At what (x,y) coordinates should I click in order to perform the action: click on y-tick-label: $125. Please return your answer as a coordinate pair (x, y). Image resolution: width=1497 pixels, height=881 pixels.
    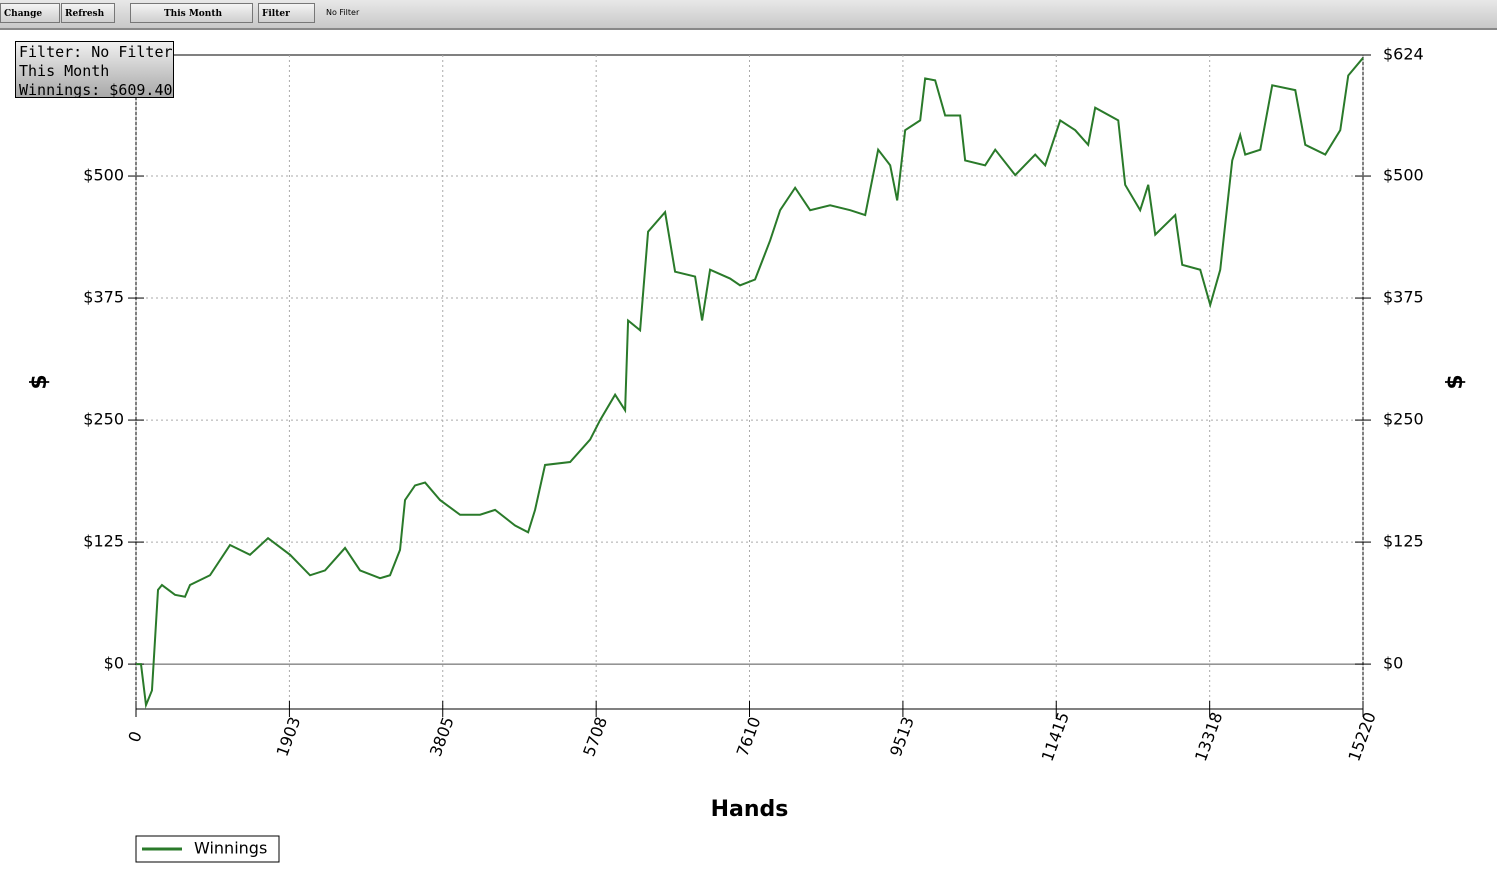
    Looking at the image, I should click on (103, 541).